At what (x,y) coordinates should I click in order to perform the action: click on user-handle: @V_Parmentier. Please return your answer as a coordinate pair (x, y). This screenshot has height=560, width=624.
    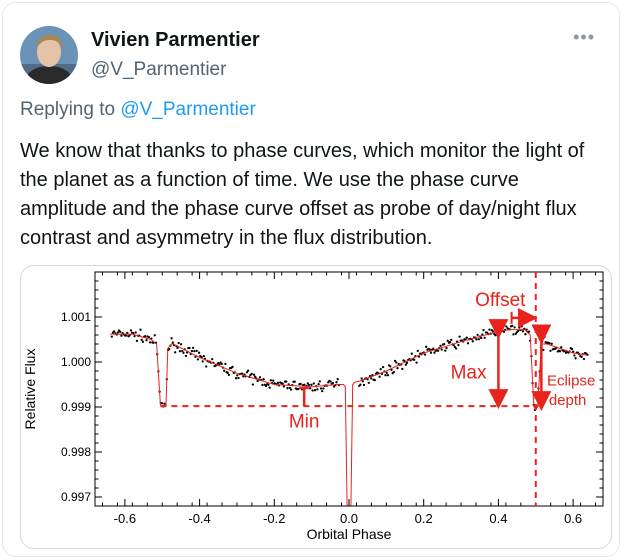
    Looking at the image, I should click on (159, 69).